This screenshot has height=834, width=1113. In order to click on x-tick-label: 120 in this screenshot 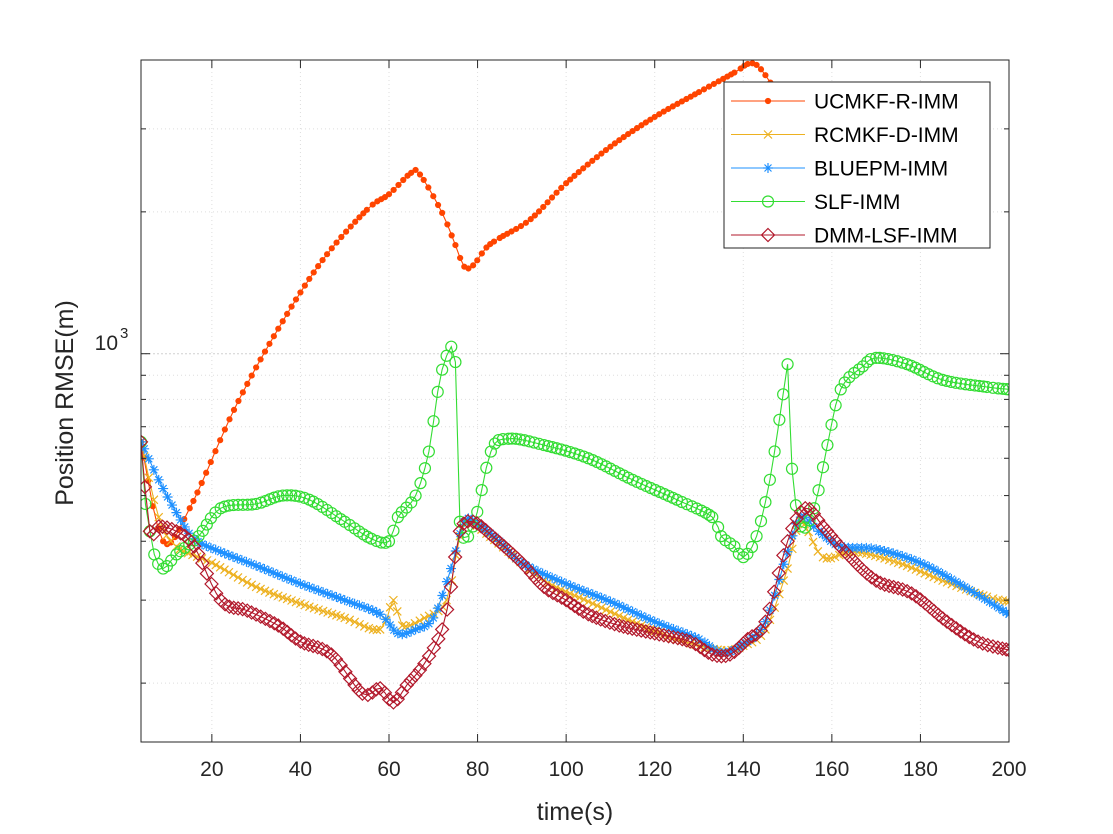, I will do `click(654, 769)`.